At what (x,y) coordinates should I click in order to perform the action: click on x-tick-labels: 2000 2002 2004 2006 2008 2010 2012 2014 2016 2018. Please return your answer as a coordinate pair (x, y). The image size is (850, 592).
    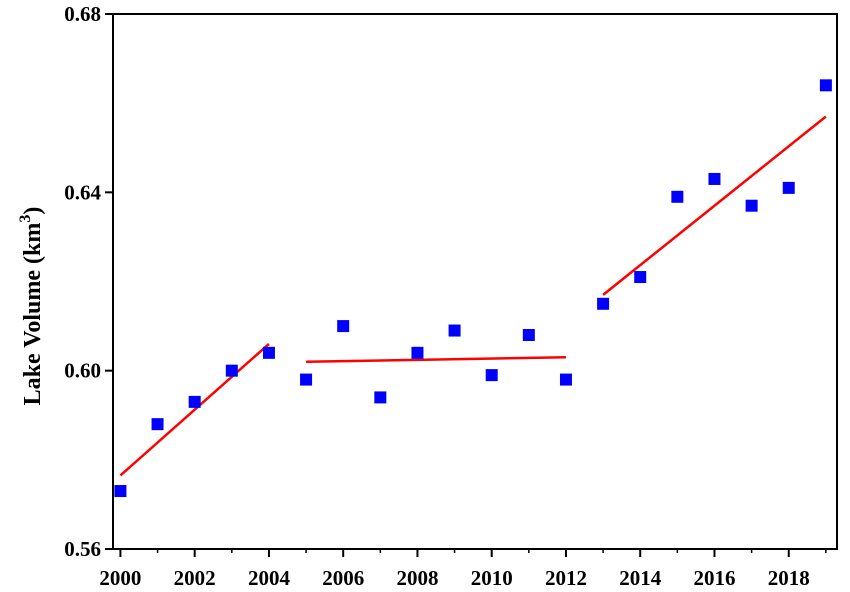
    Looking at the image, I should click on (454, 578).